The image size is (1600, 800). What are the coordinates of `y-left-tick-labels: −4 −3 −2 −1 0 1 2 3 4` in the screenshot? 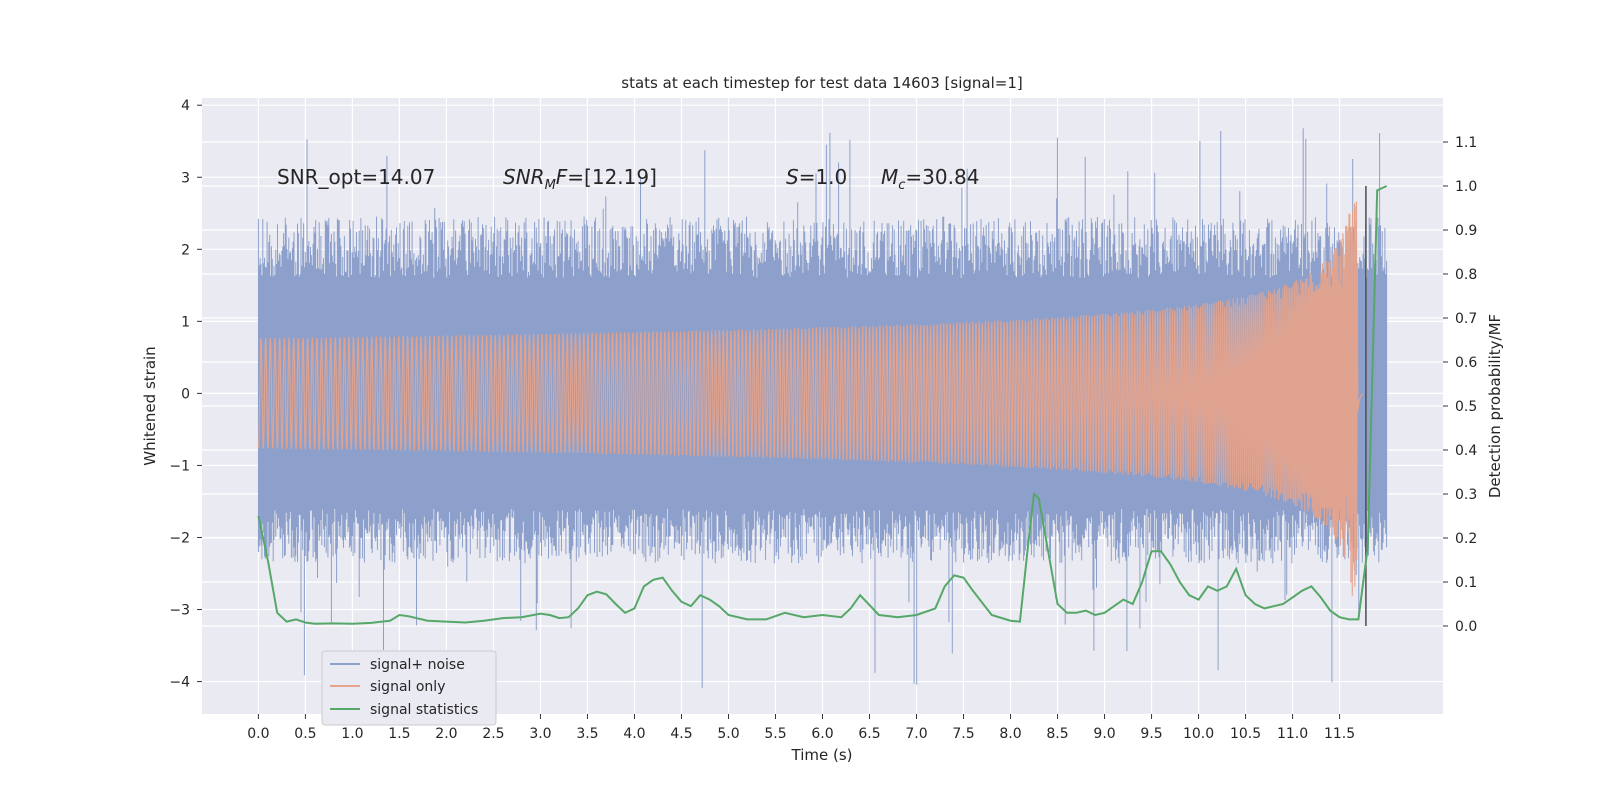 It's located at (185, 394).